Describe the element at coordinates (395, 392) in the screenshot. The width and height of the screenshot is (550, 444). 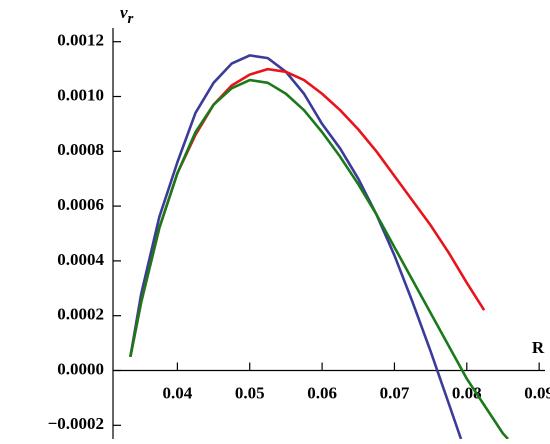
I see `x-tick-label: 0.07` at that location.